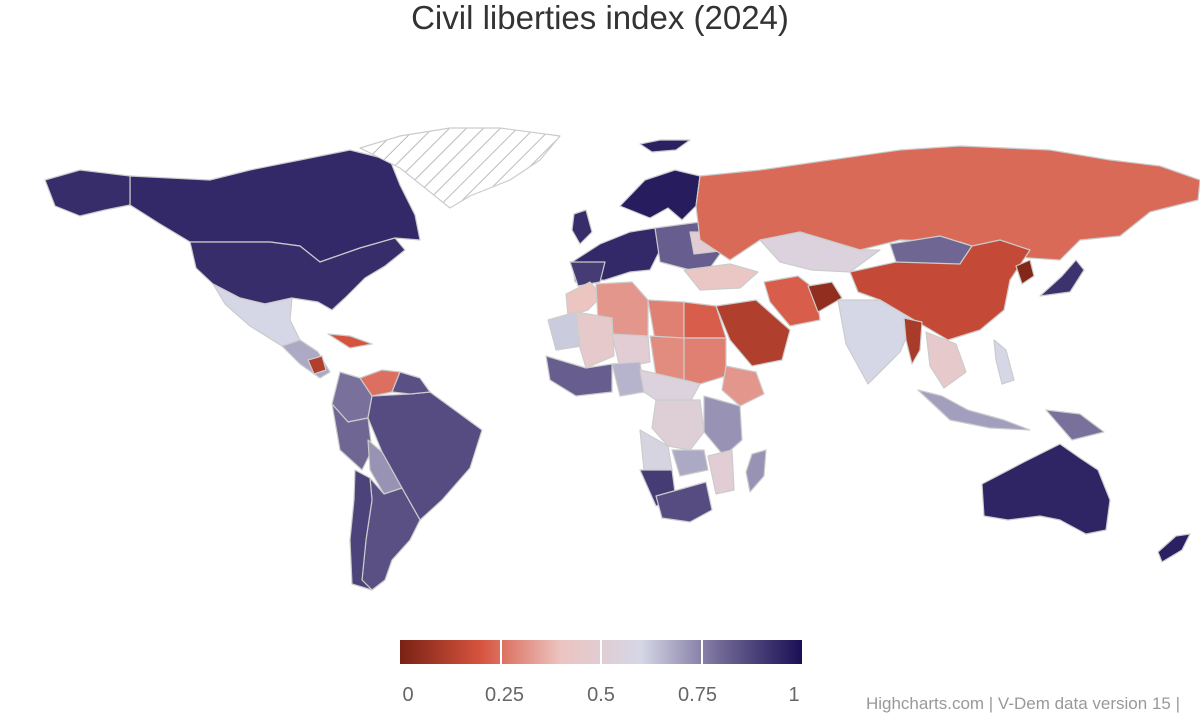 The image size is (1200, 720). What do you see at coordinates (317, 365) in the screenshot?
I see `region-nicaragua: Nicaragua: 0.12` at bounding box center [317, 365].